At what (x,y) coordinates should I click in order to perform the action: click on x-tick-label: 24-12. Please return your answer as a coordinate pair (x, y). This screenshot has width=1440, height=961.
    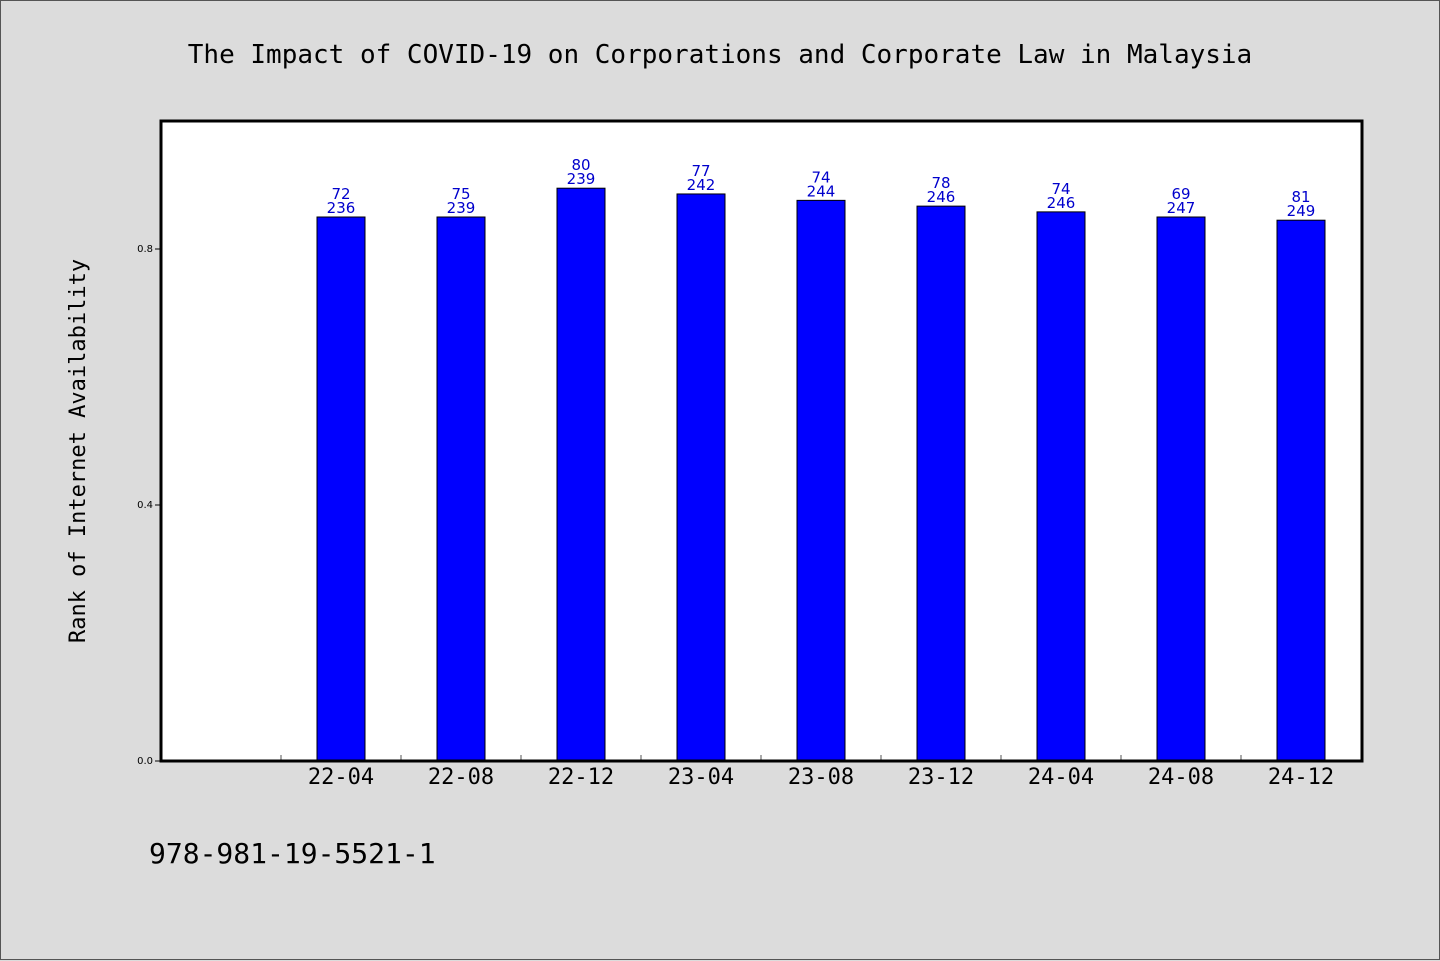
    Looking at the image, I should click on (1301, 777).